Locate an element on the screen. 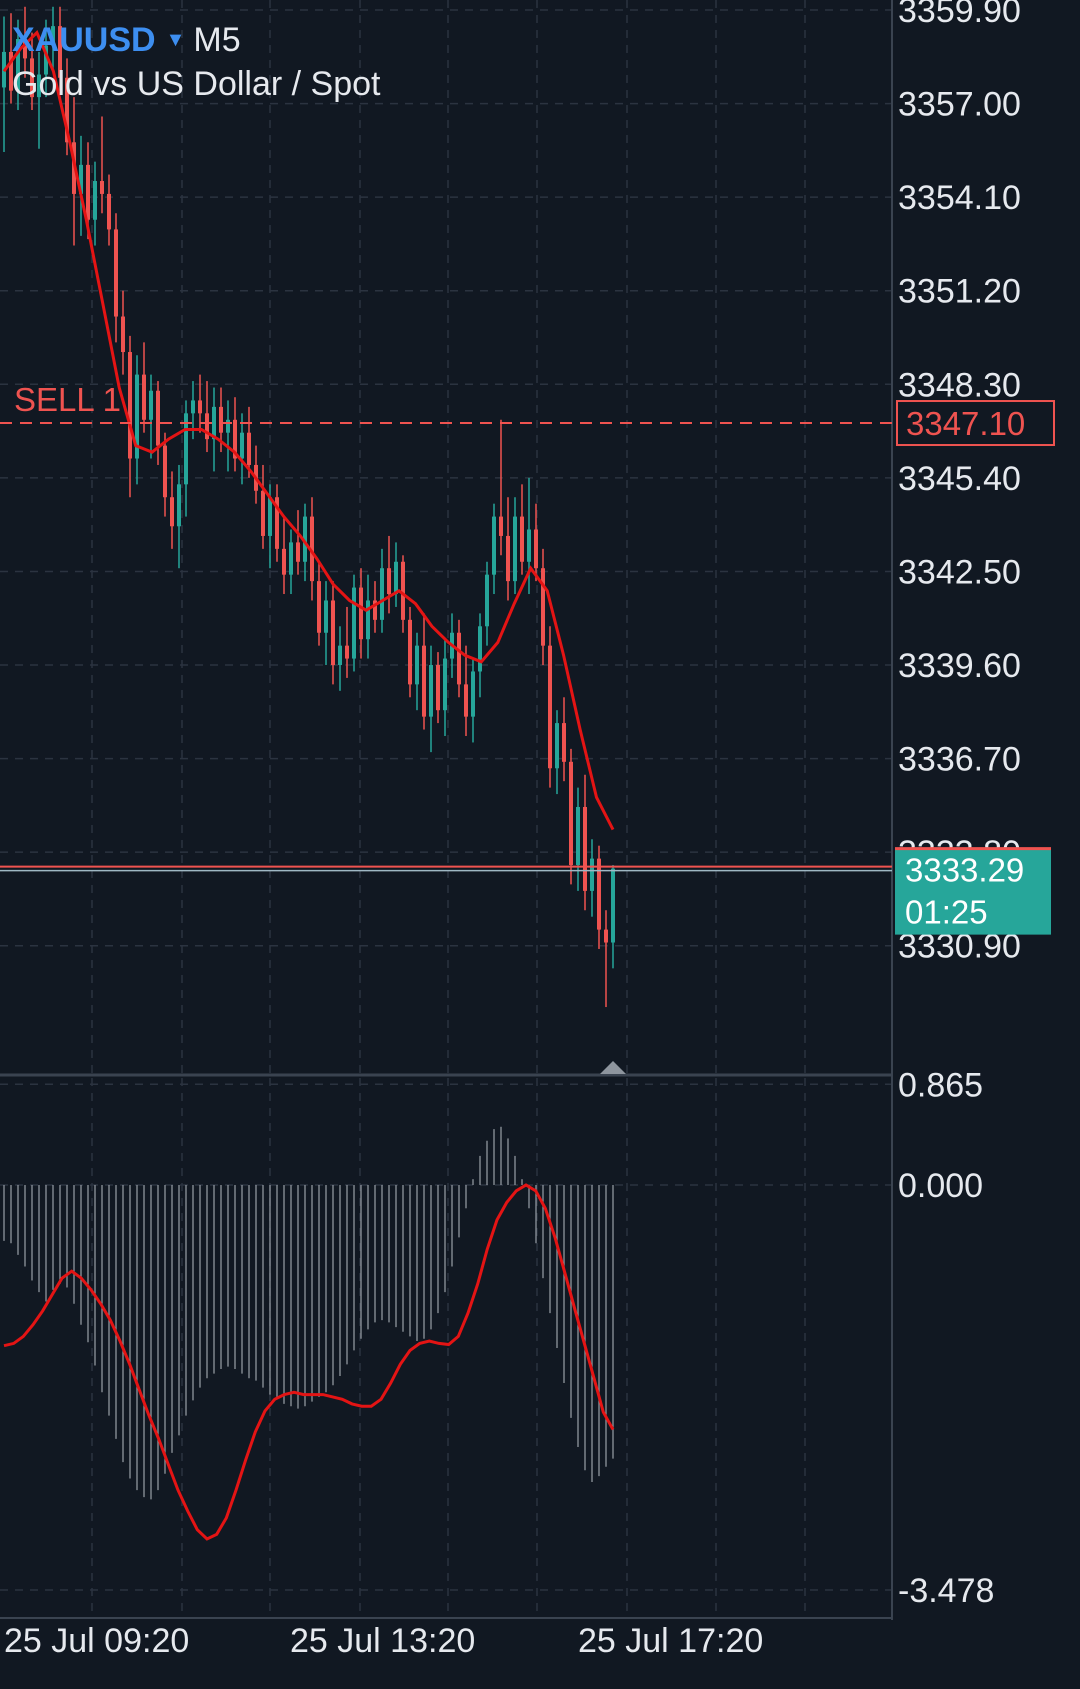  chart-header: XAUUSD ▼ M5 Gold vs US Dollar / Spot is located at coordinates (196, 62).